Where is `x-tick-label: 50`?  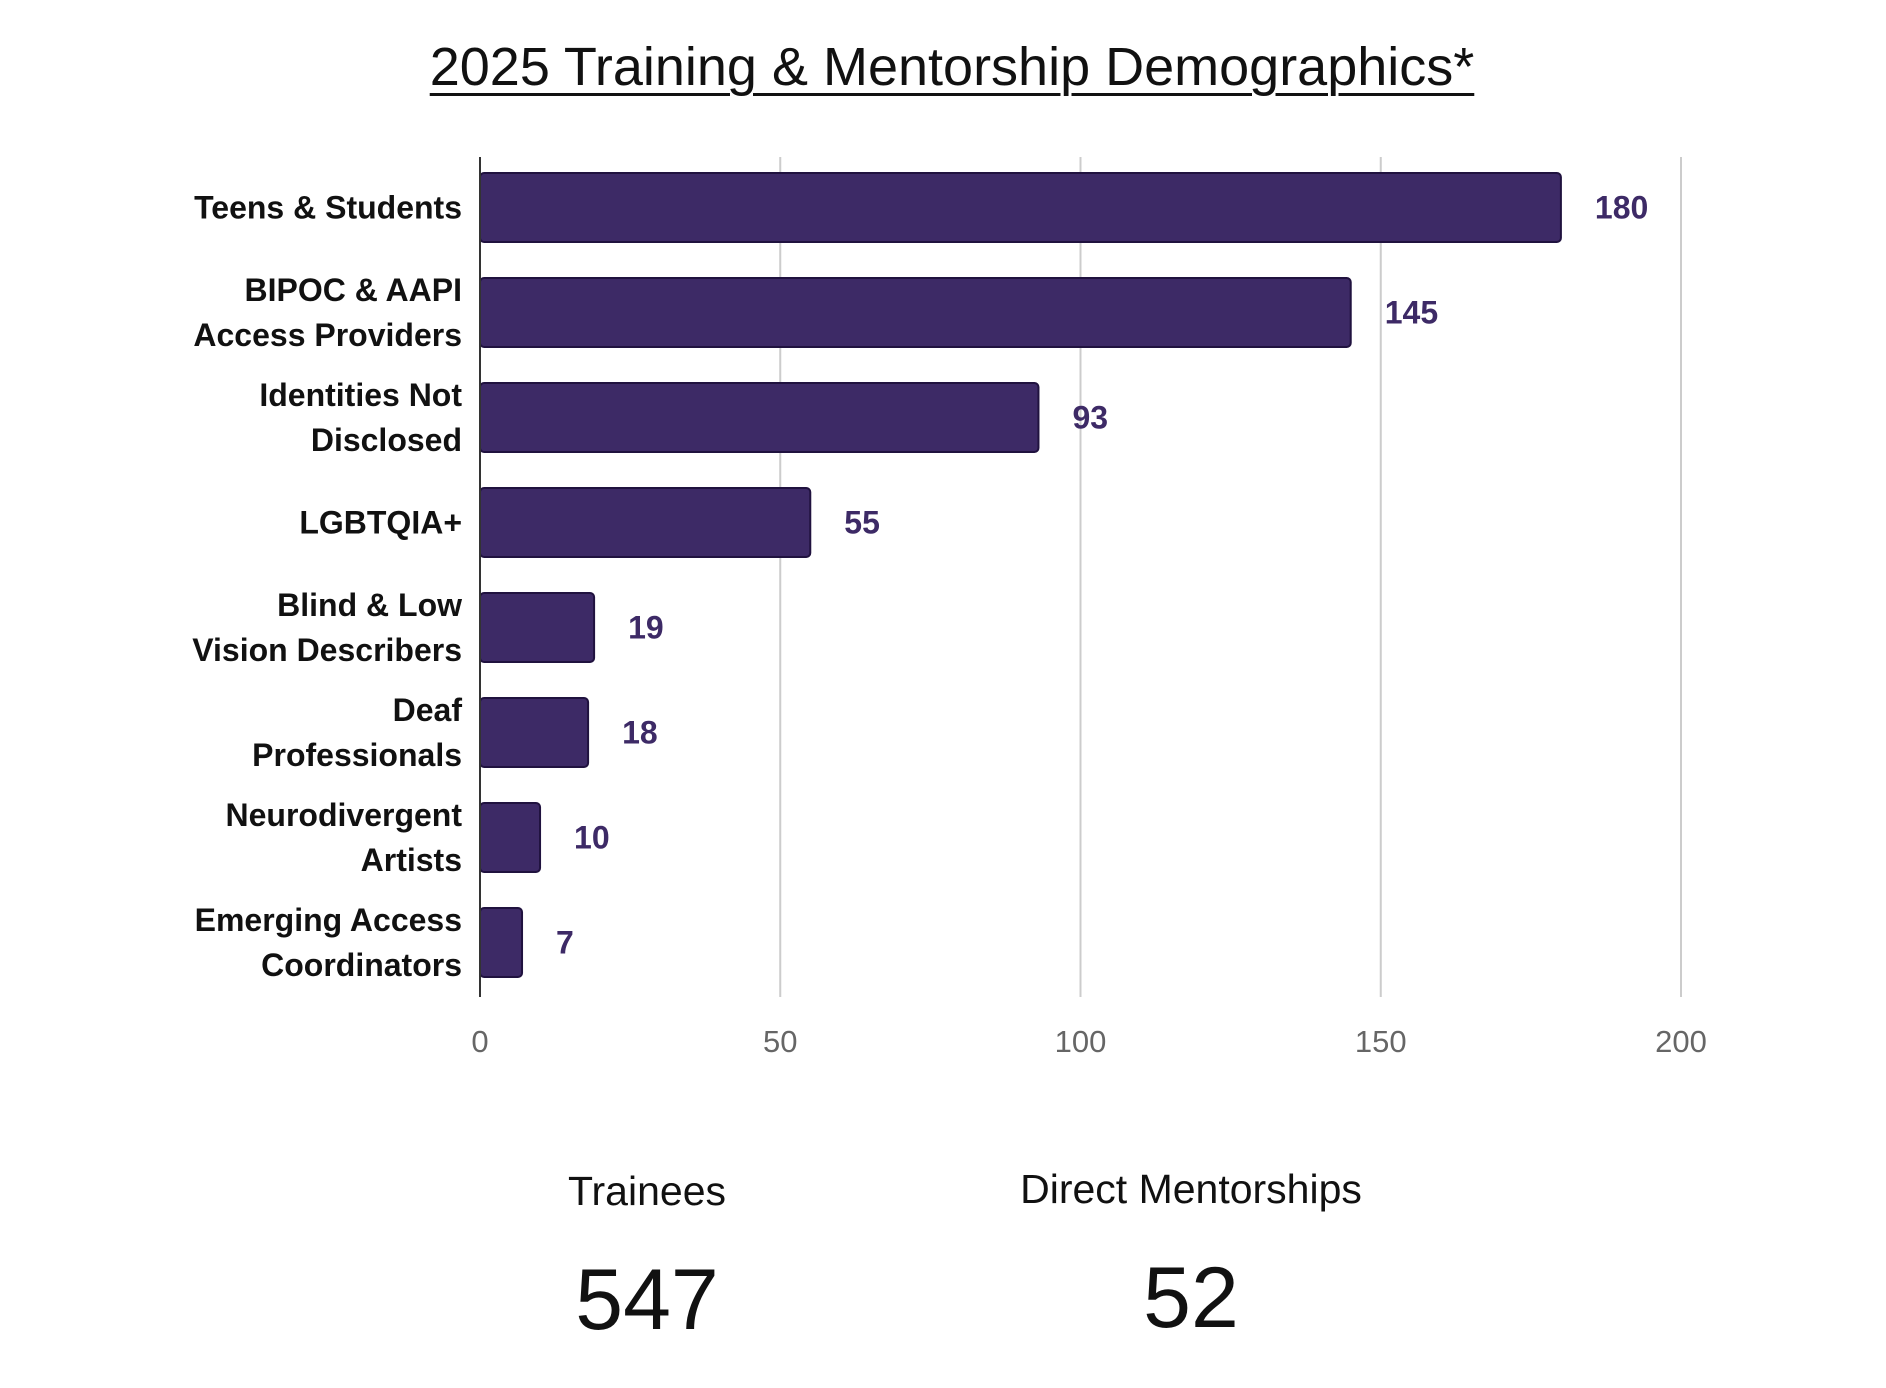
x-tick-label: 50 is located at coordinates (780, 1041).